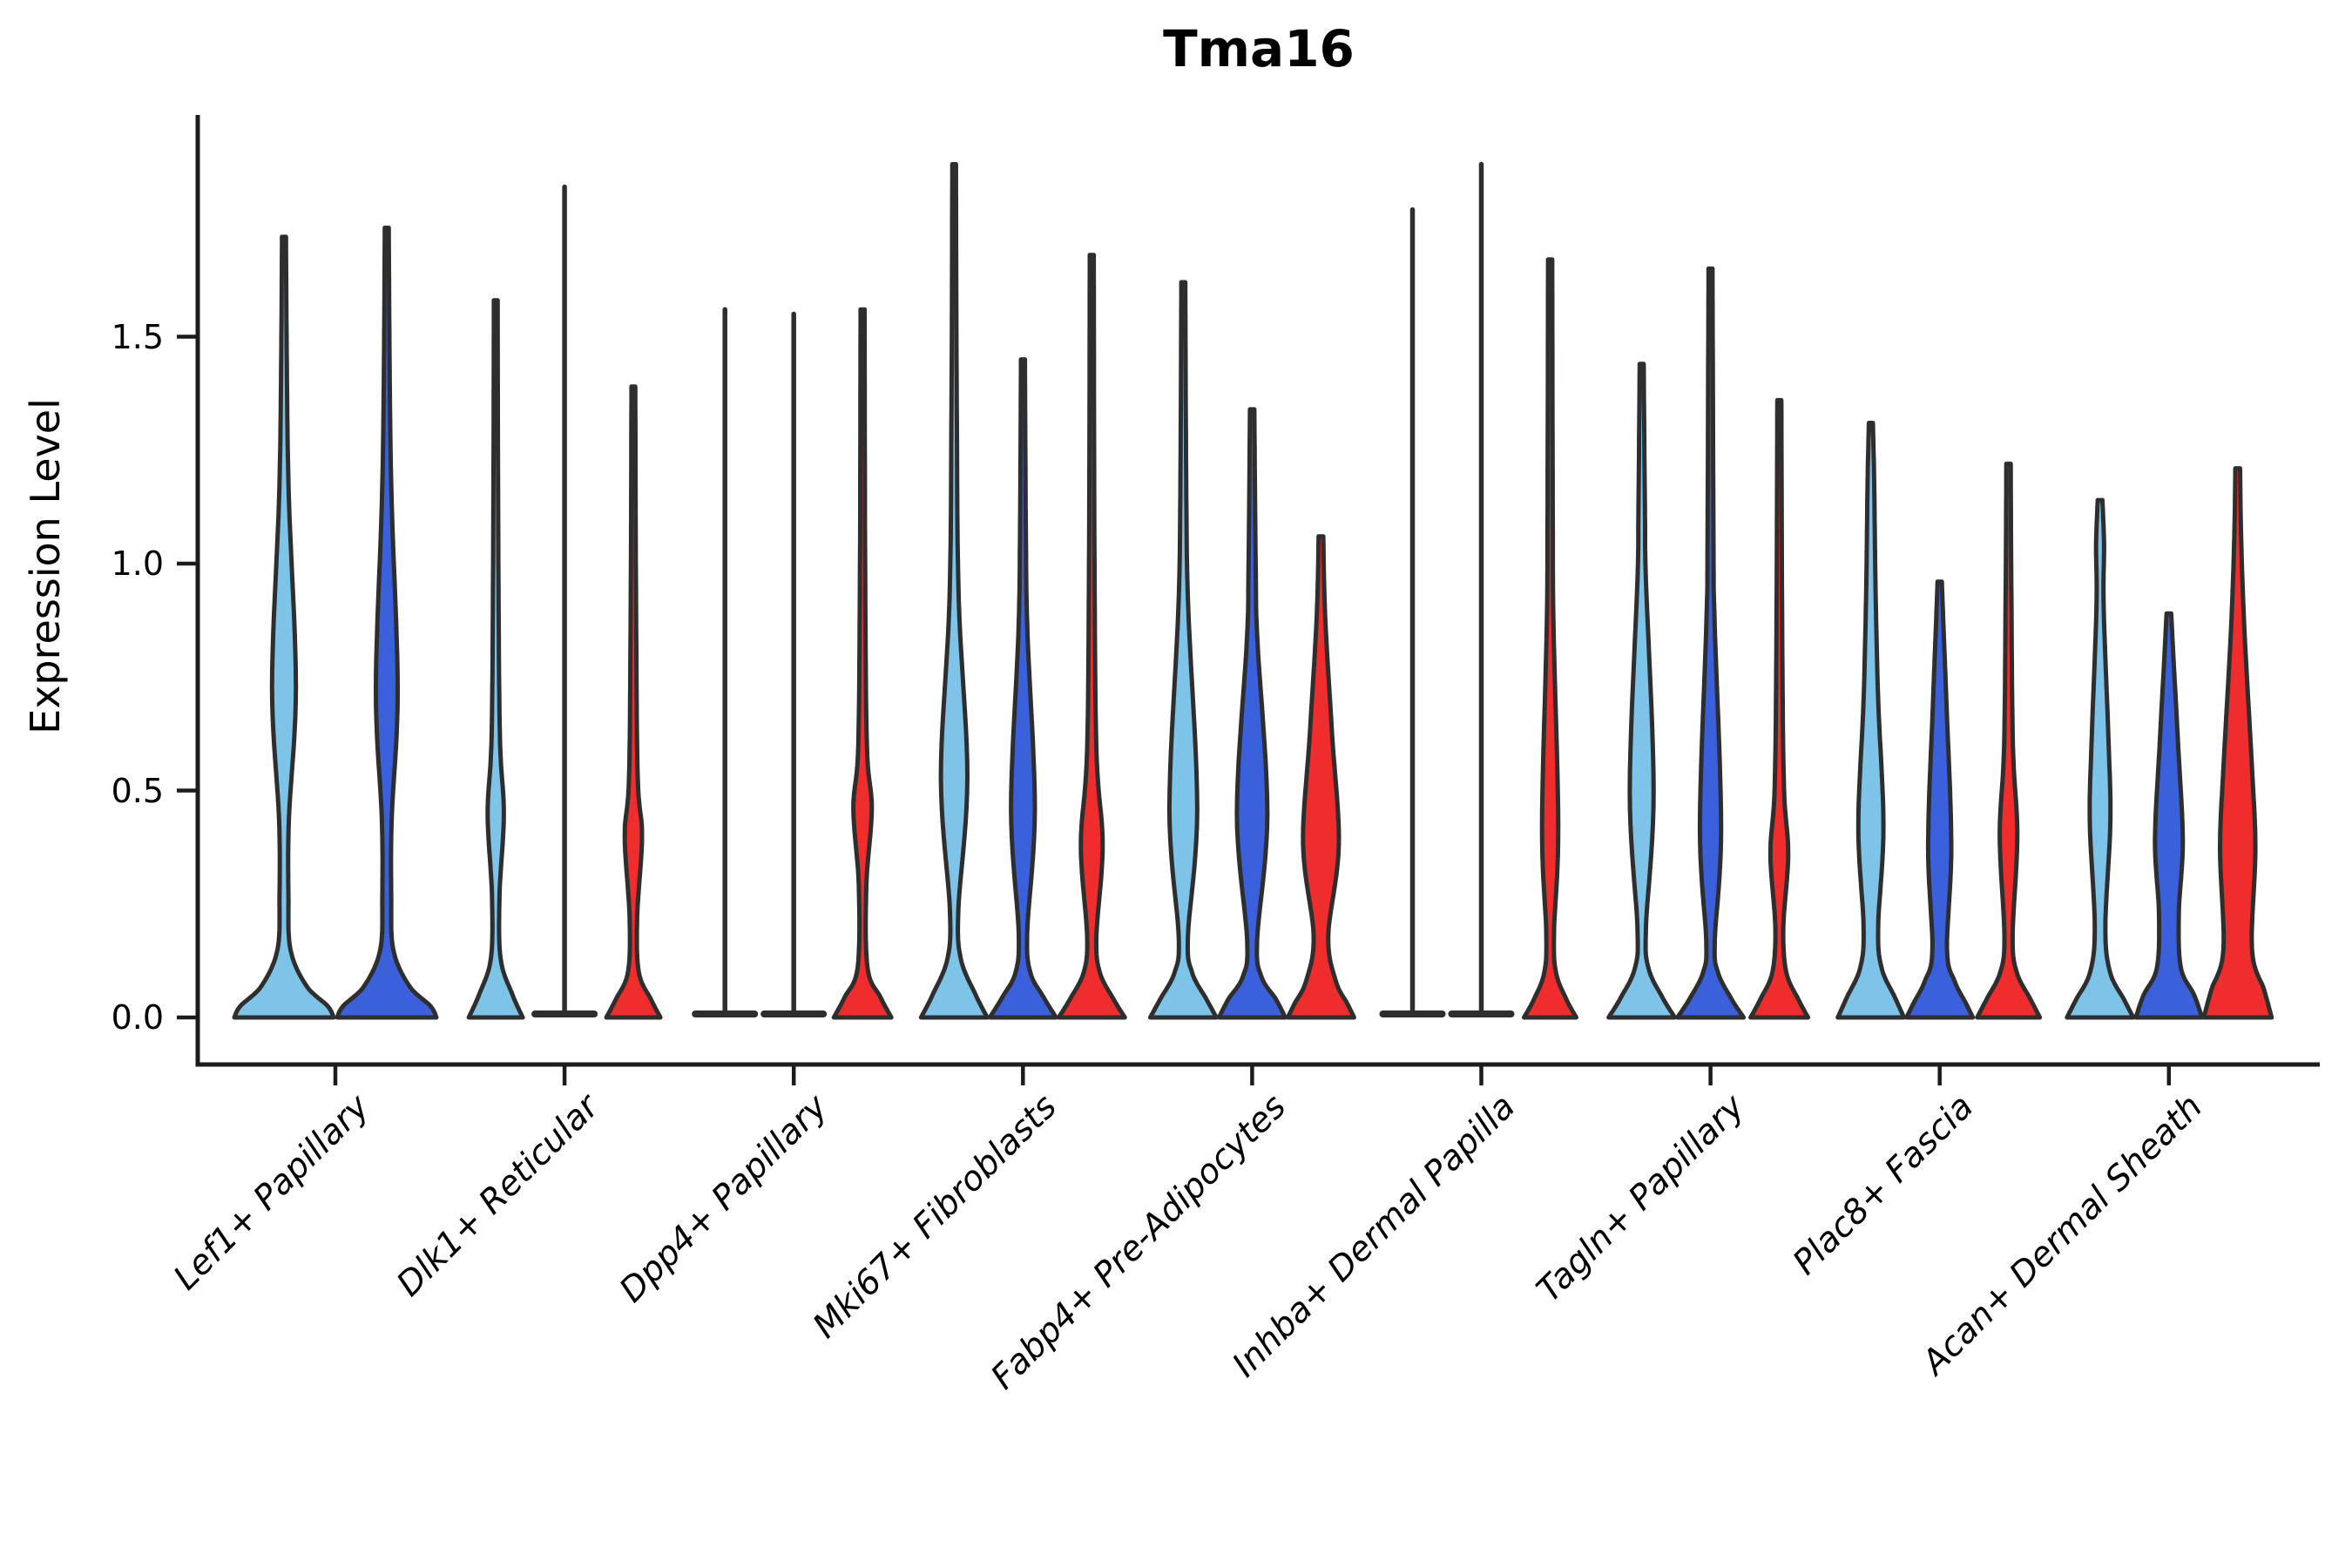  Describe the element at coordinates (137, 790) in the screenshot. I see `y-tick-label-1: 0.5` at that location.